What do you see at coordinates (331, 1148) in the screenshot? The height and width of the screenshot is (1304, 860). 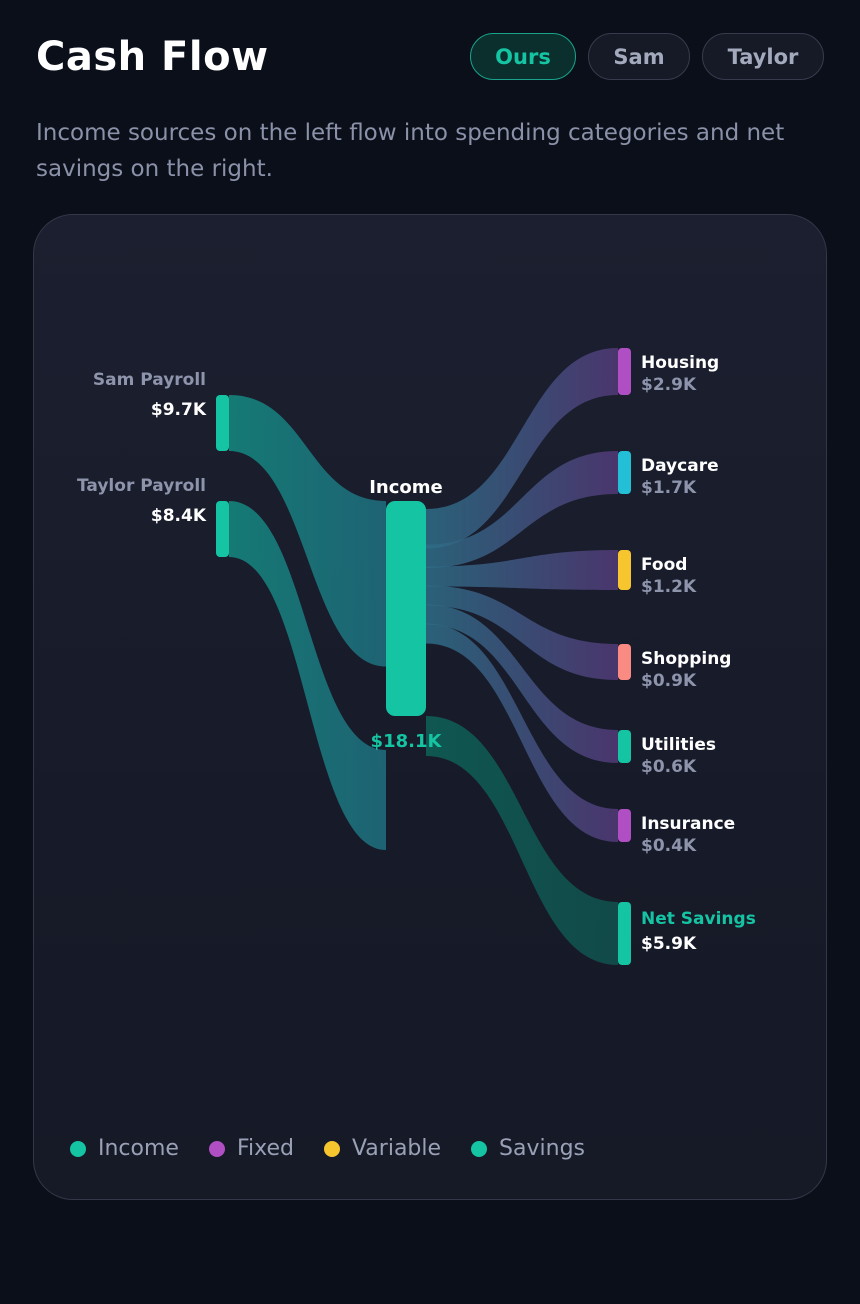 I see `legend-dot-variable` at bounding box center [331, 1148].